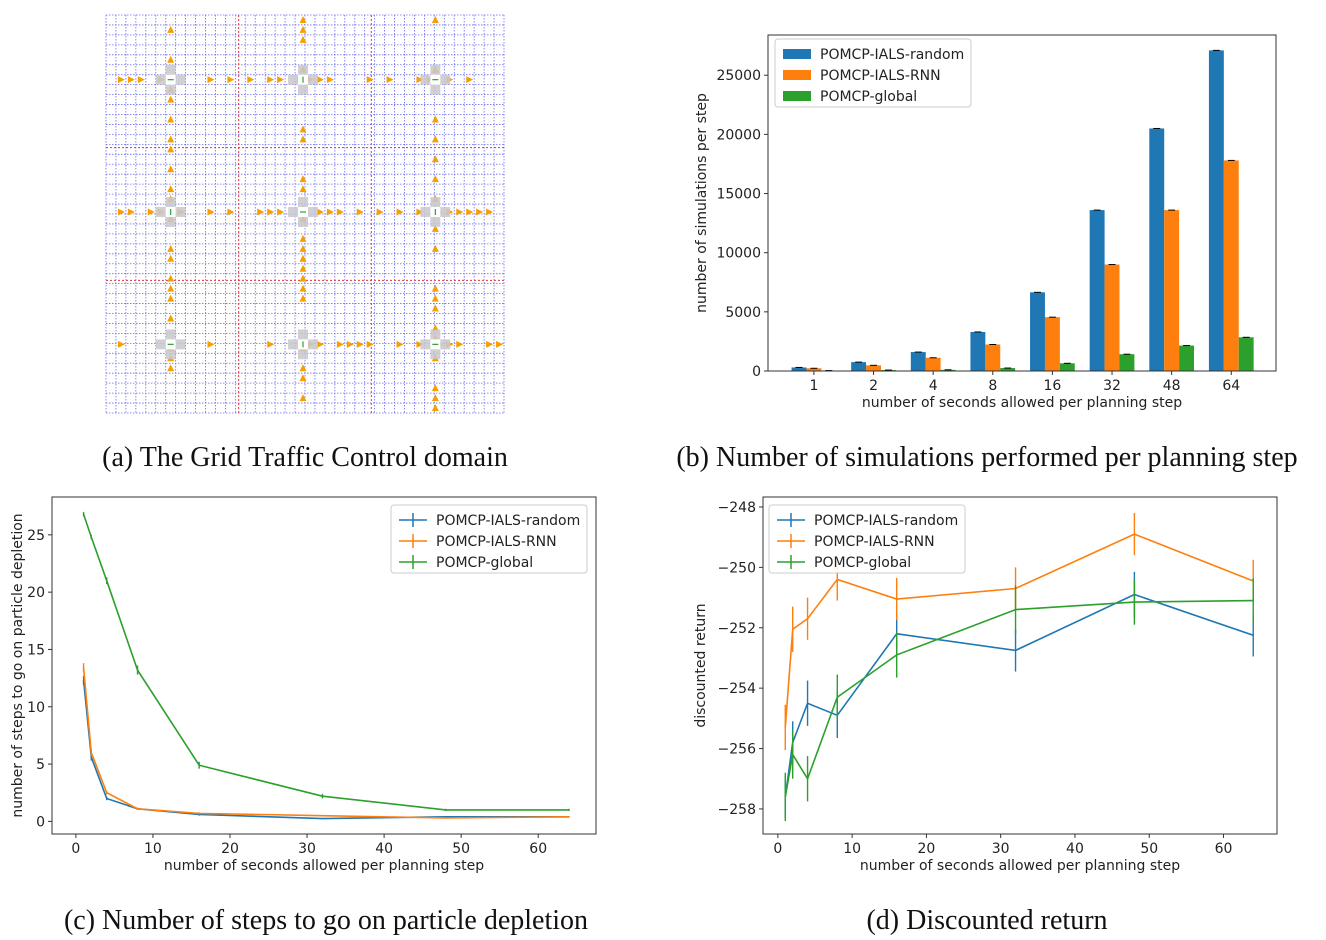  What do you see at coordinates (1112, 386) in the screenshot?
I see `x-tick-label: 32` at bounding box center [1112, 386].